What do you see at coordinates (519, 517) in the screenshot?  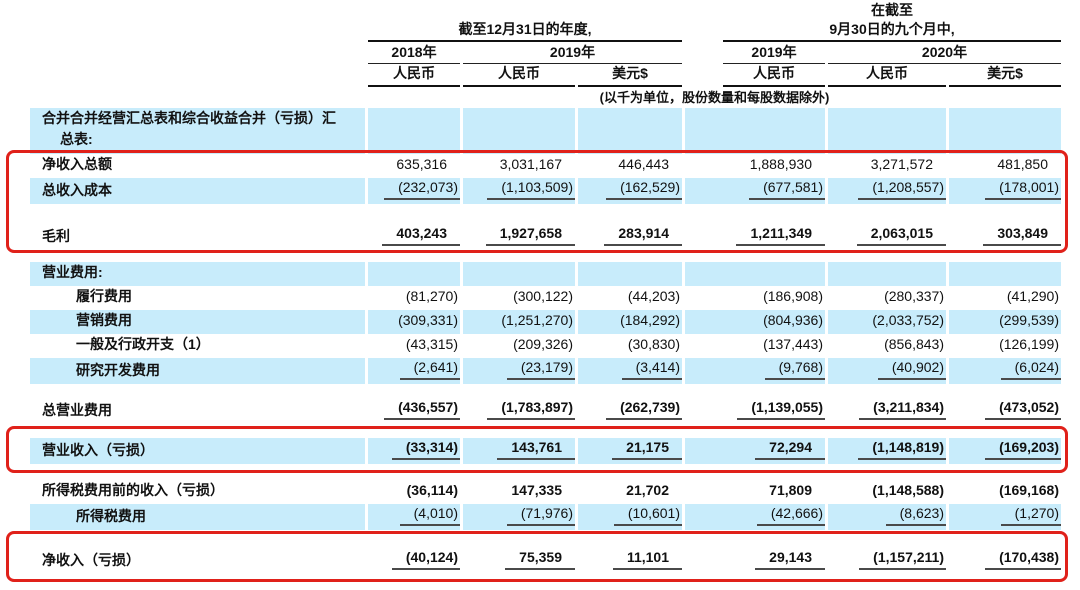 I see `cell-value: (71,976)` at bounding box center [519, 517].